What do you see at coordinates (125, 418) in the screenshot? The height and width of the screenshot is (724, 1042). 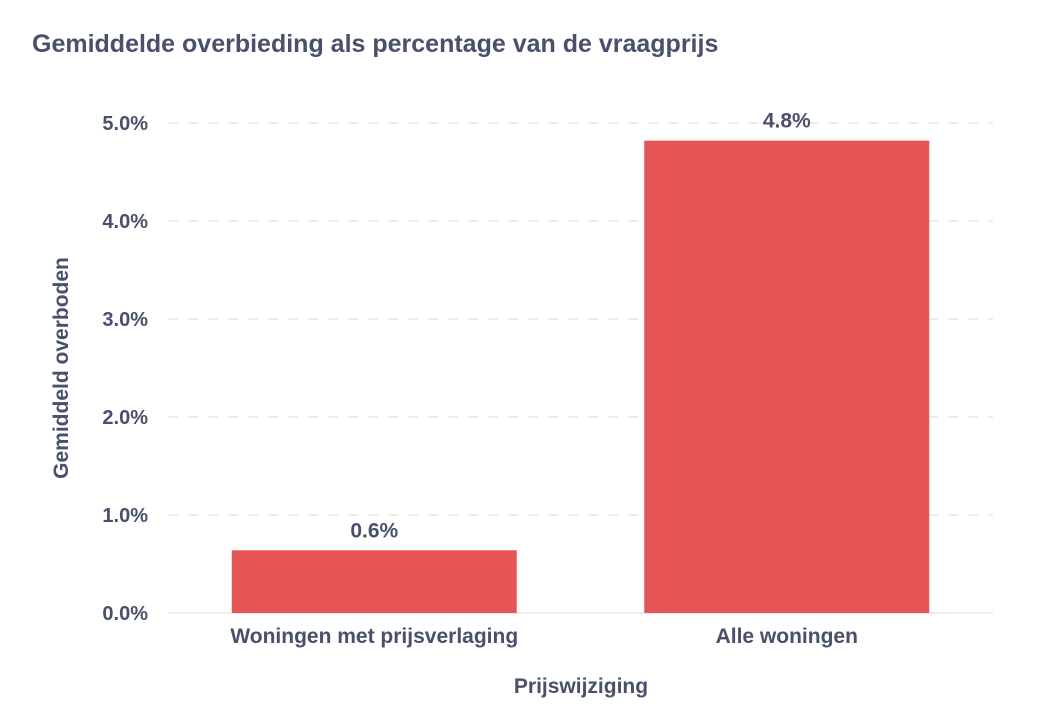 I see `y-tick-label: 2.0%` at bounding box center [125, 418].